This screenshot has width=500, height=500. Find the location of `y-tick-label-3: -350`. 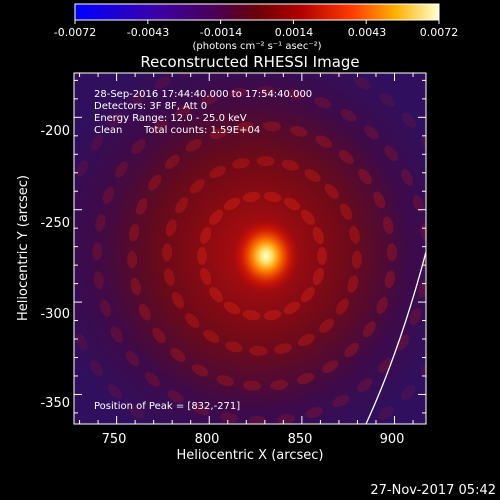

y-tick-label-3: -350 is located at coordinates (55, 403).